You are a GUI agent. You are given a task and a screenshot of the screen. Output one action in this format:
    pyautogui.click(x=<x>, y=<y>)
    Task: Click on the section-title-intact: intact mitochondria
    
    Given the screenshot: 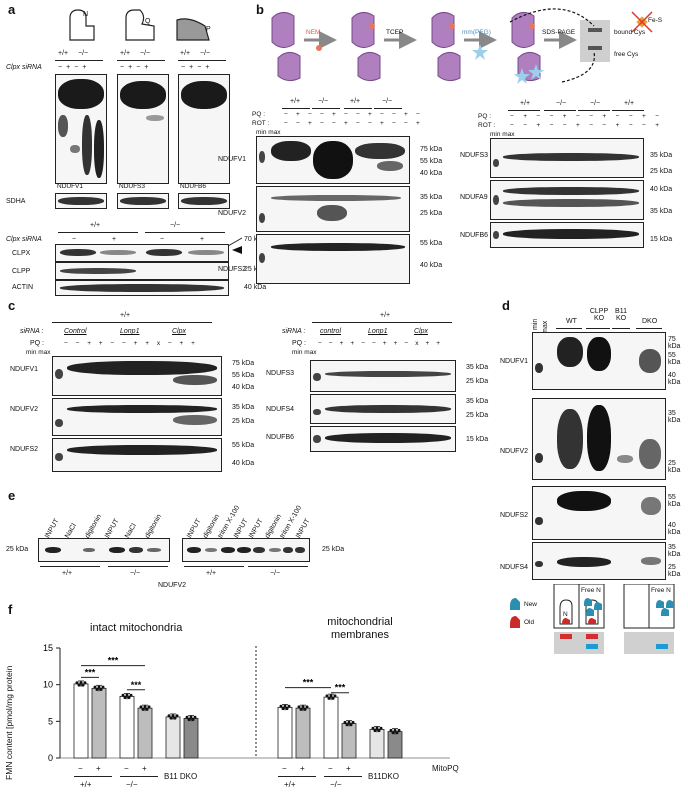 What is the action you would take?
    pyautogui.click(x=136, y=628)
    